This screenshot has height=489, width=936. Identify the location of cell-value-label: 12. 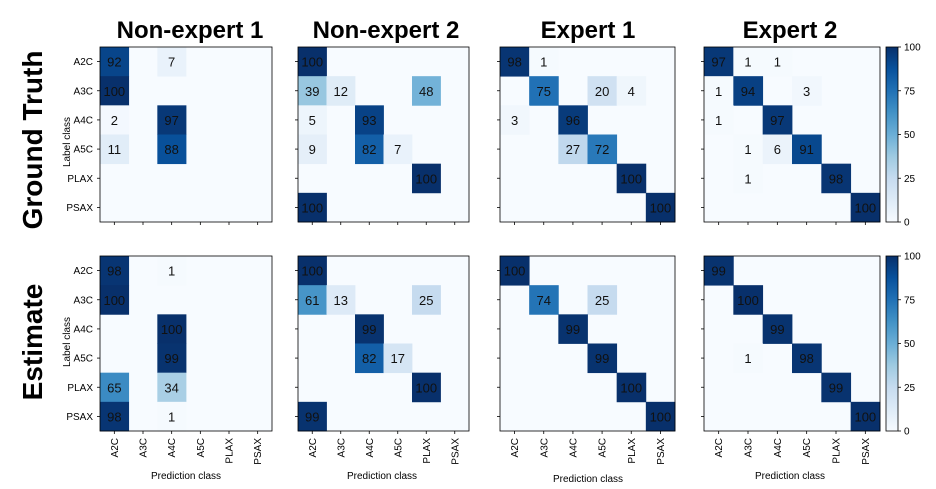
(341, 91).